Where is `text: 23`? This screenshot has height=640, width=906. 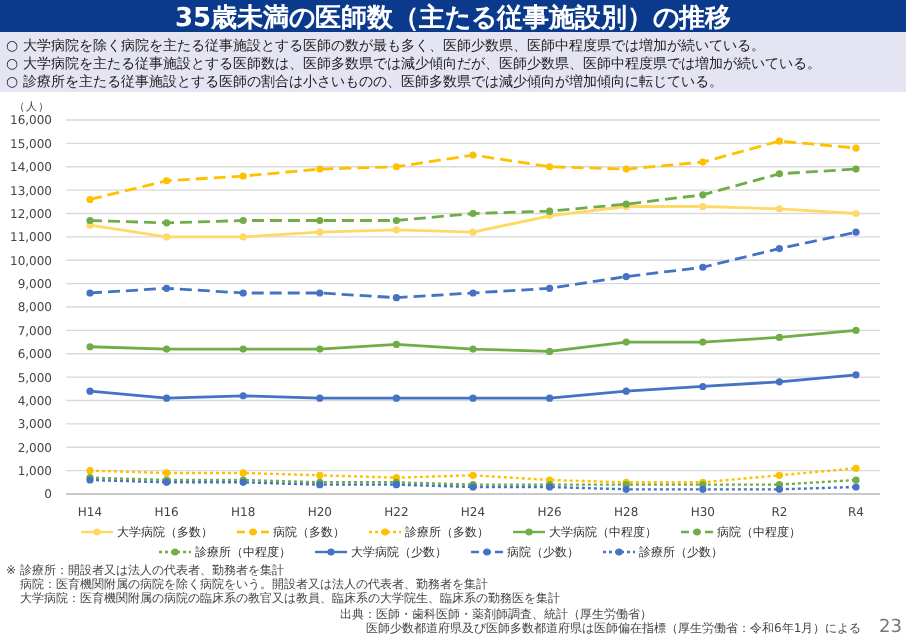 text: 23 is located at coordinates (890, 628).